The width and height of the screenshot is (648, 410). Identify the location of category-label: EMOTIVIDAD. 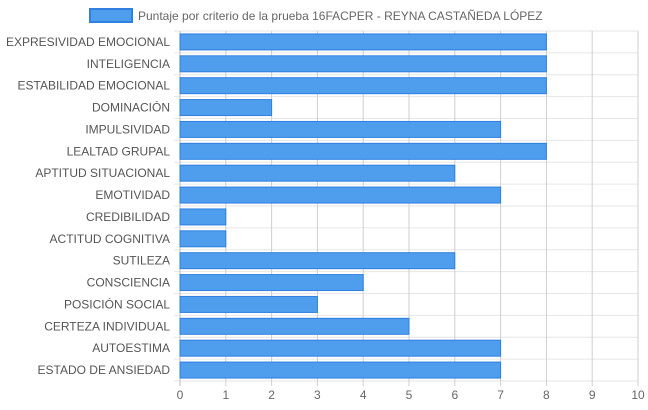
(132, 195).